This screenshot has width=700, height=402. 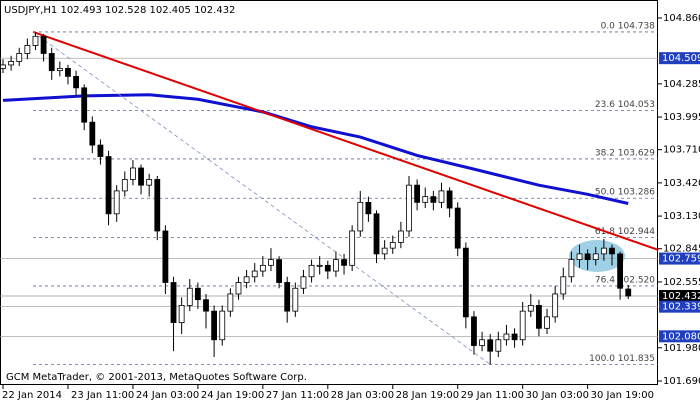 What do you see at coordinates (681, 216) in the screenshot?
I see `y-tick-label: 103.130` at bounding box center [681, 216].